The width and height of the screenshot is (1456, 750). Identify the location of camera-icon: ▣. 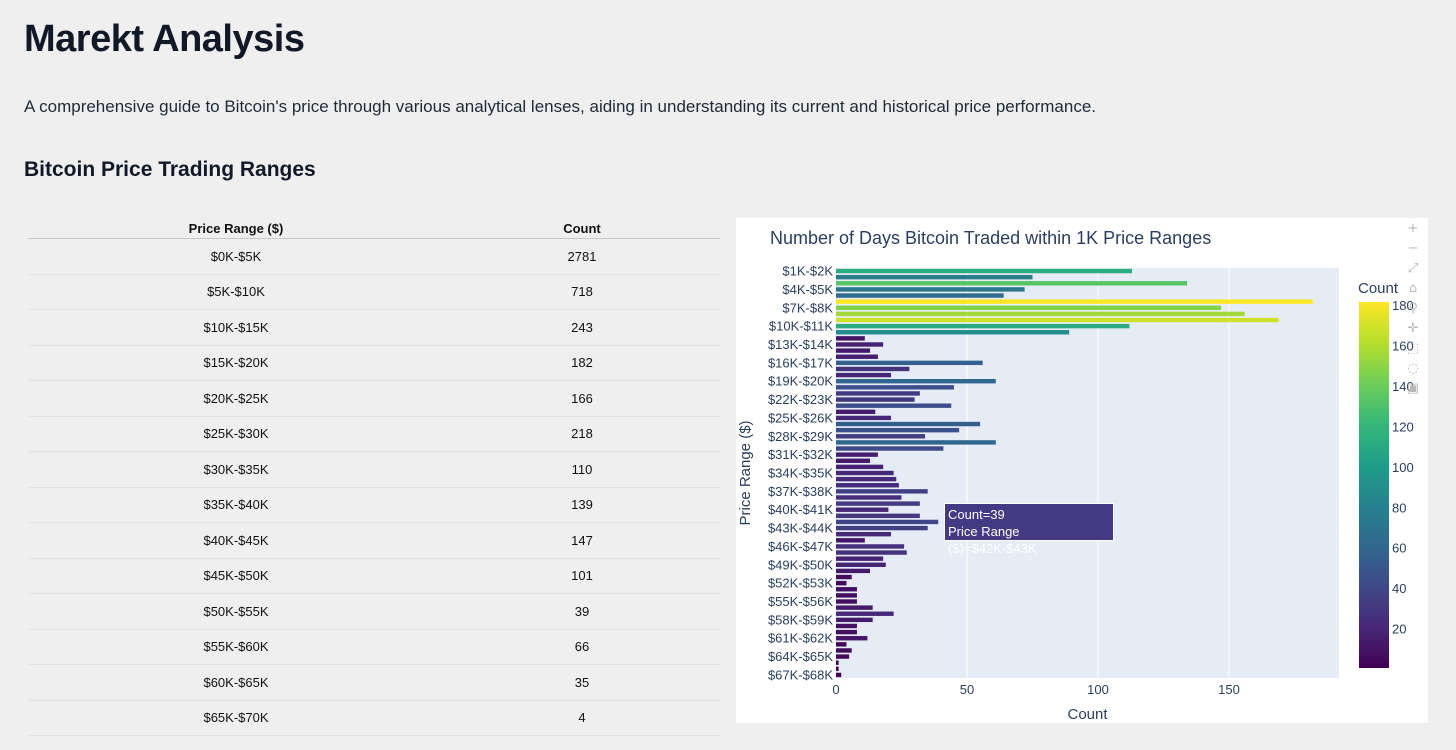
(1413, 388).